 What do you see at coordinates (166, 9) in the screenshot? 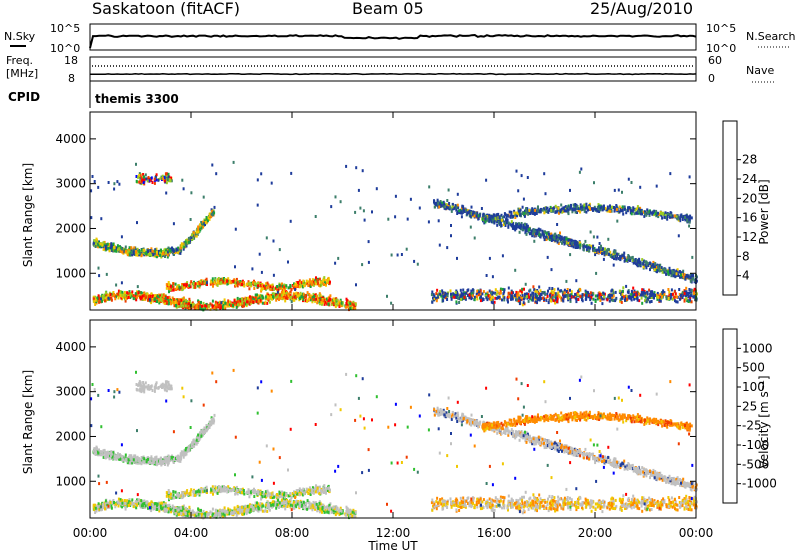
I see `station-title: Saskatoon (fitACF)` at bounding box center [166, 9].